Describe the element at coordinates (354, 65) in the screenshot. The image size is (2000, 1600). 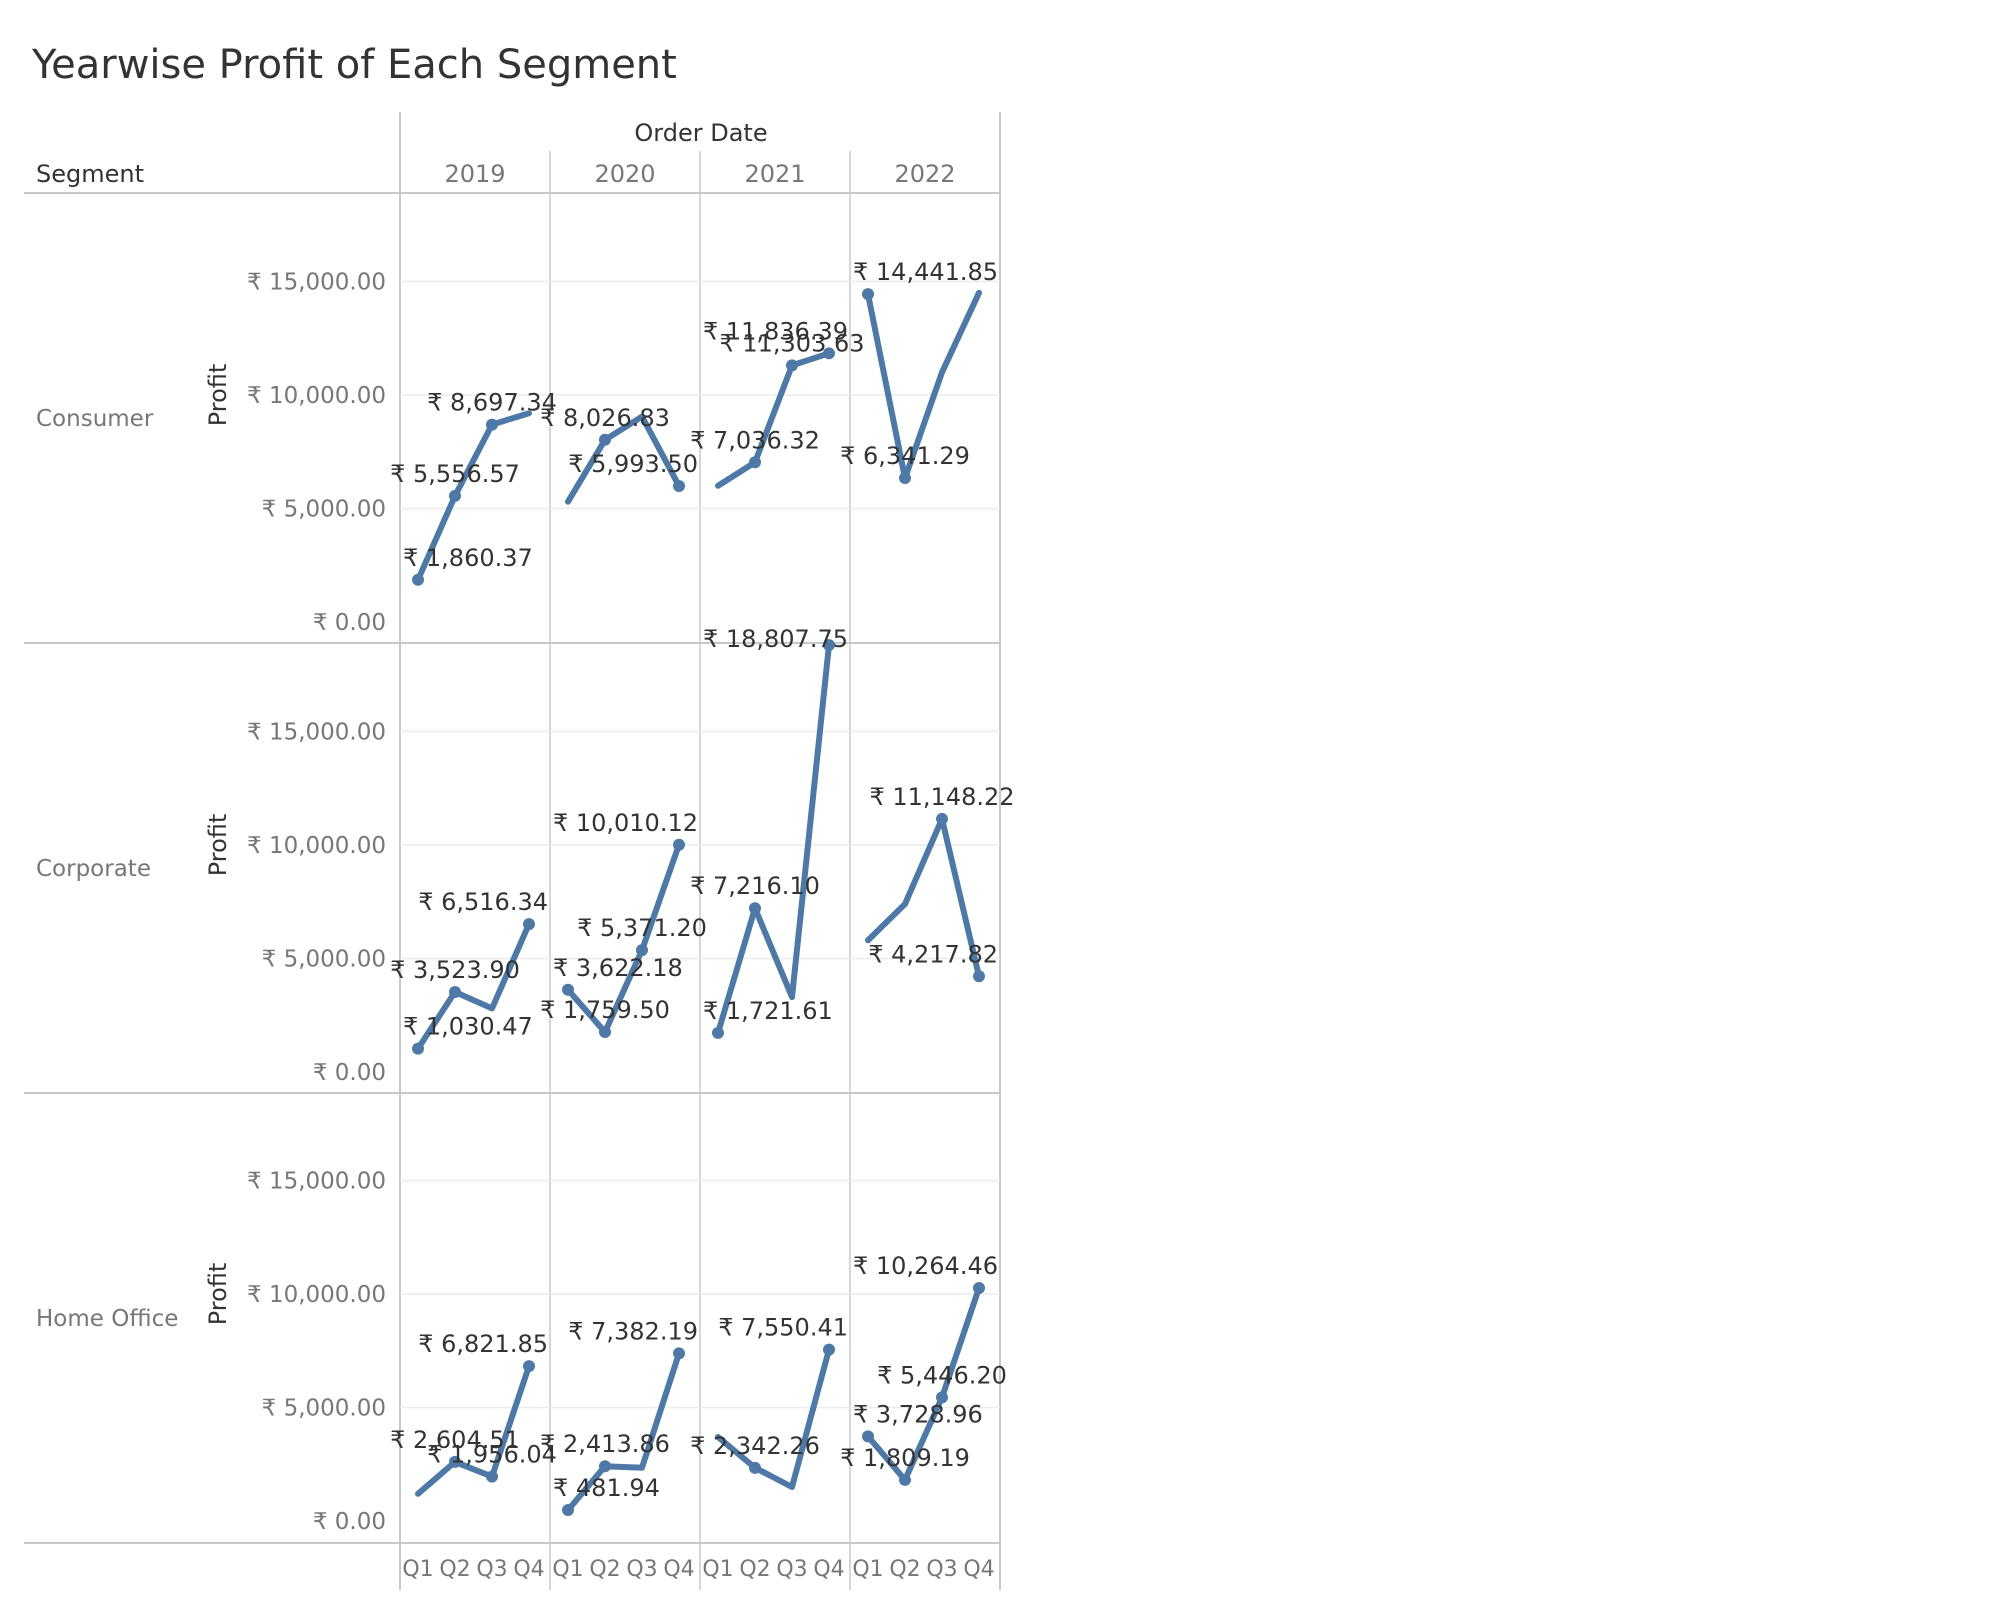
I see `chart-title: Yearwise Profit of Each Segment` at that location.